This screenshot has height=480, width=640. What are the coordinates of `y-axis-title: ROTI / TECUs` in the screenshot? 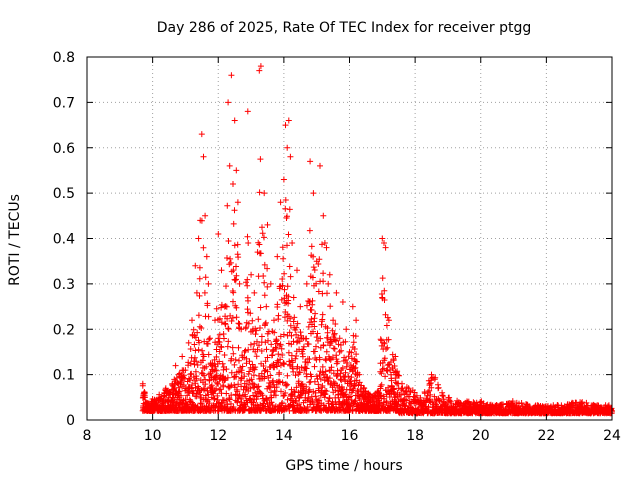 It's located at (15, 240).